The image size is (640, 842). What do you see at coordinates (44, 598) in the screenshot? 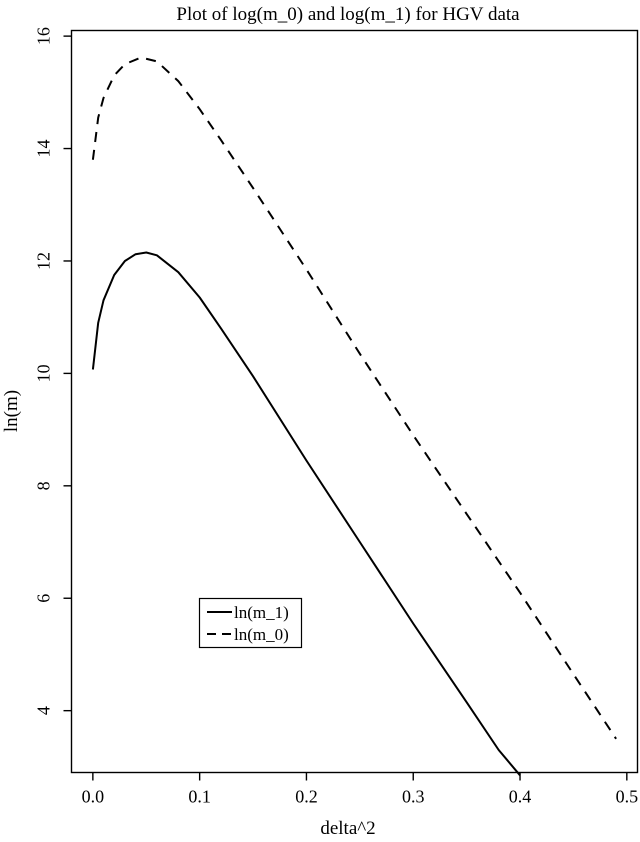
I see `y-tick-label: 6` at bounding box center [44, 598].